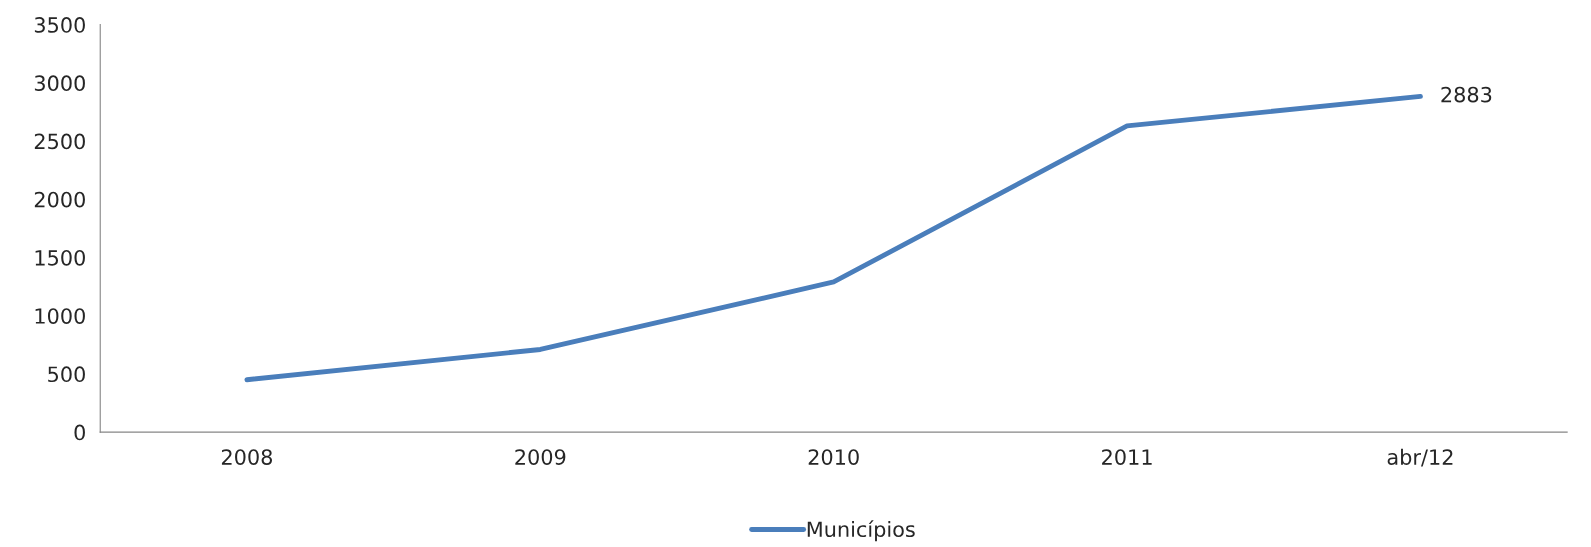 This screenshot has width=1591, height=547. I want to click on y-tick-label: 2500, so click(59, 141).